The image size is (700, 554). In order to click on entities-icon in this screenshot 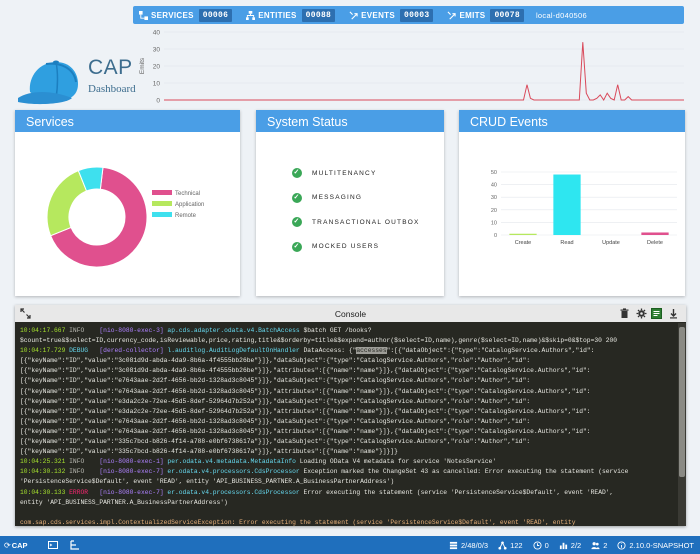, I will do `click(251, 15)`.